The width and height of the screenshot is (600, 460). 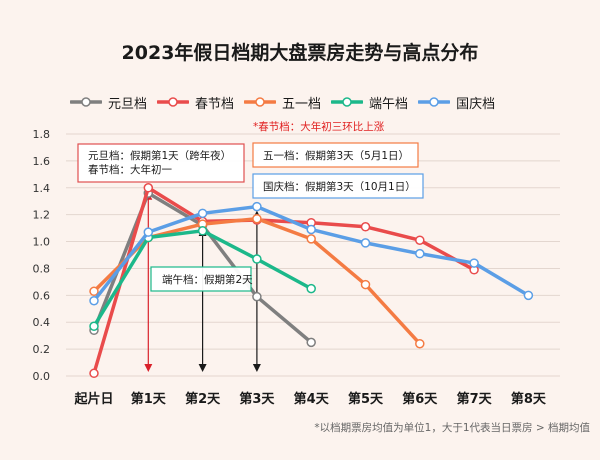 What do you see at coordinates (389, 104) in the screenshot?
I see `legend-label: 端午档` at bounding box center [389, 104].